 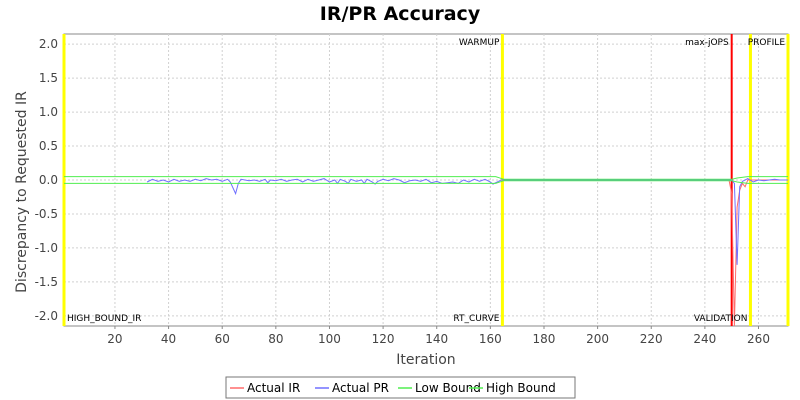 I want to click on y-tick-label: 0.0, so click(x=48, y=180).